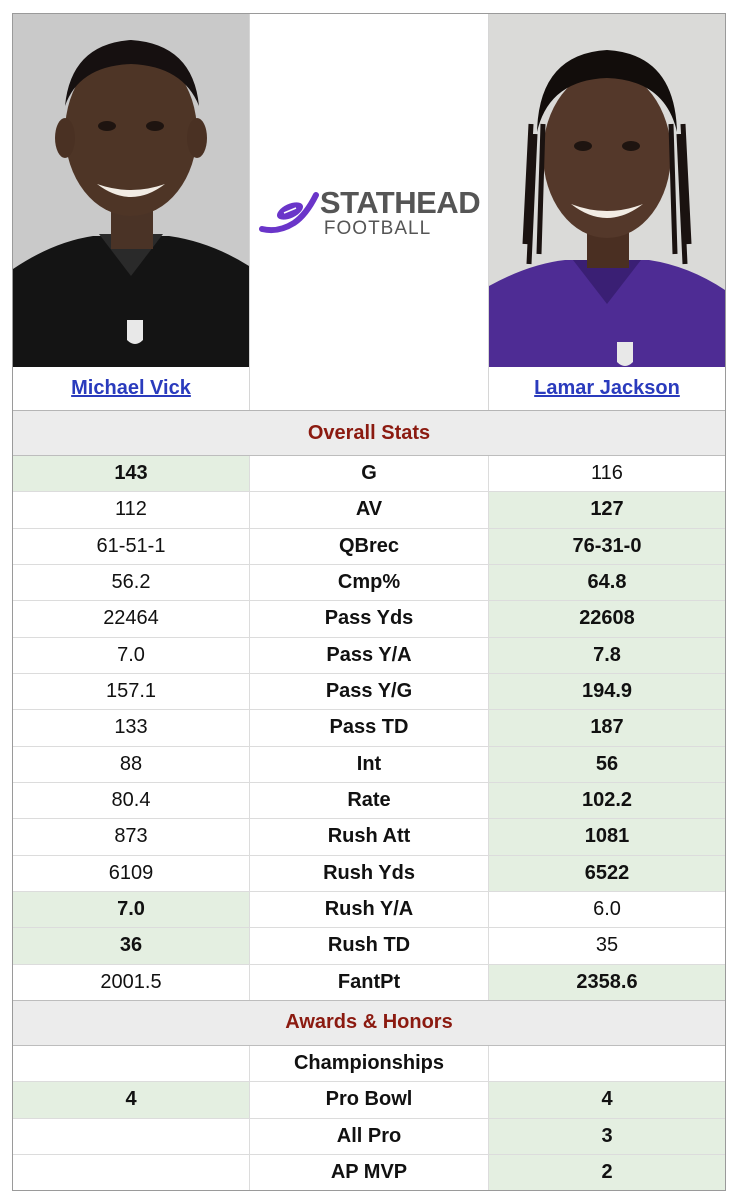 This screenshot has height=1199, width=736. I want to click on left-value: 4, so click(131, 1100).